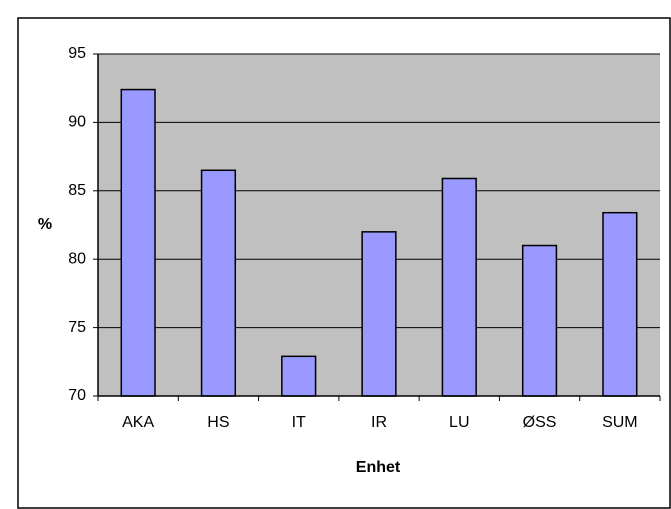 This screenshot has height=509, width=671. I want to click on y-tick-label: 85, so click(77, 190).